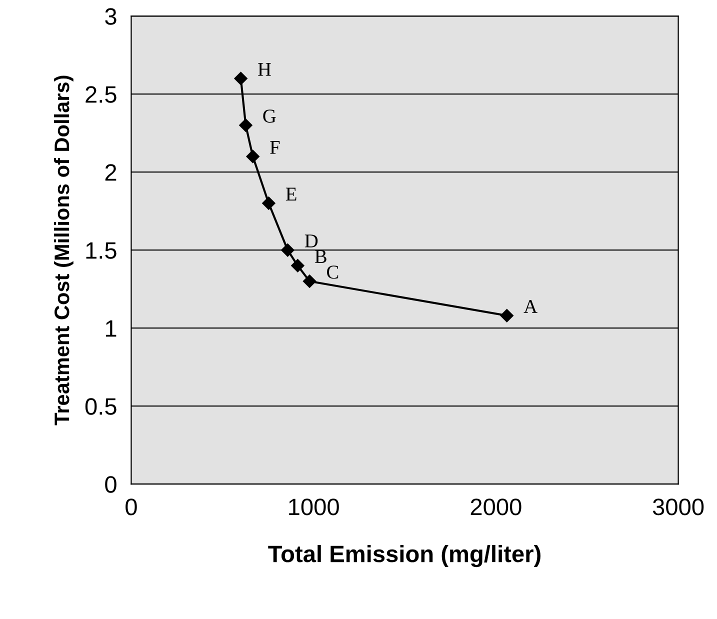 Image resolution: width=717 pixels, height=619 pixels. What do you see at coordinates (64, 251) in the screenshot?
I see `y-axis-title: Treatment Cost (Millions of Dollars)` at bounding box center [64, 251].